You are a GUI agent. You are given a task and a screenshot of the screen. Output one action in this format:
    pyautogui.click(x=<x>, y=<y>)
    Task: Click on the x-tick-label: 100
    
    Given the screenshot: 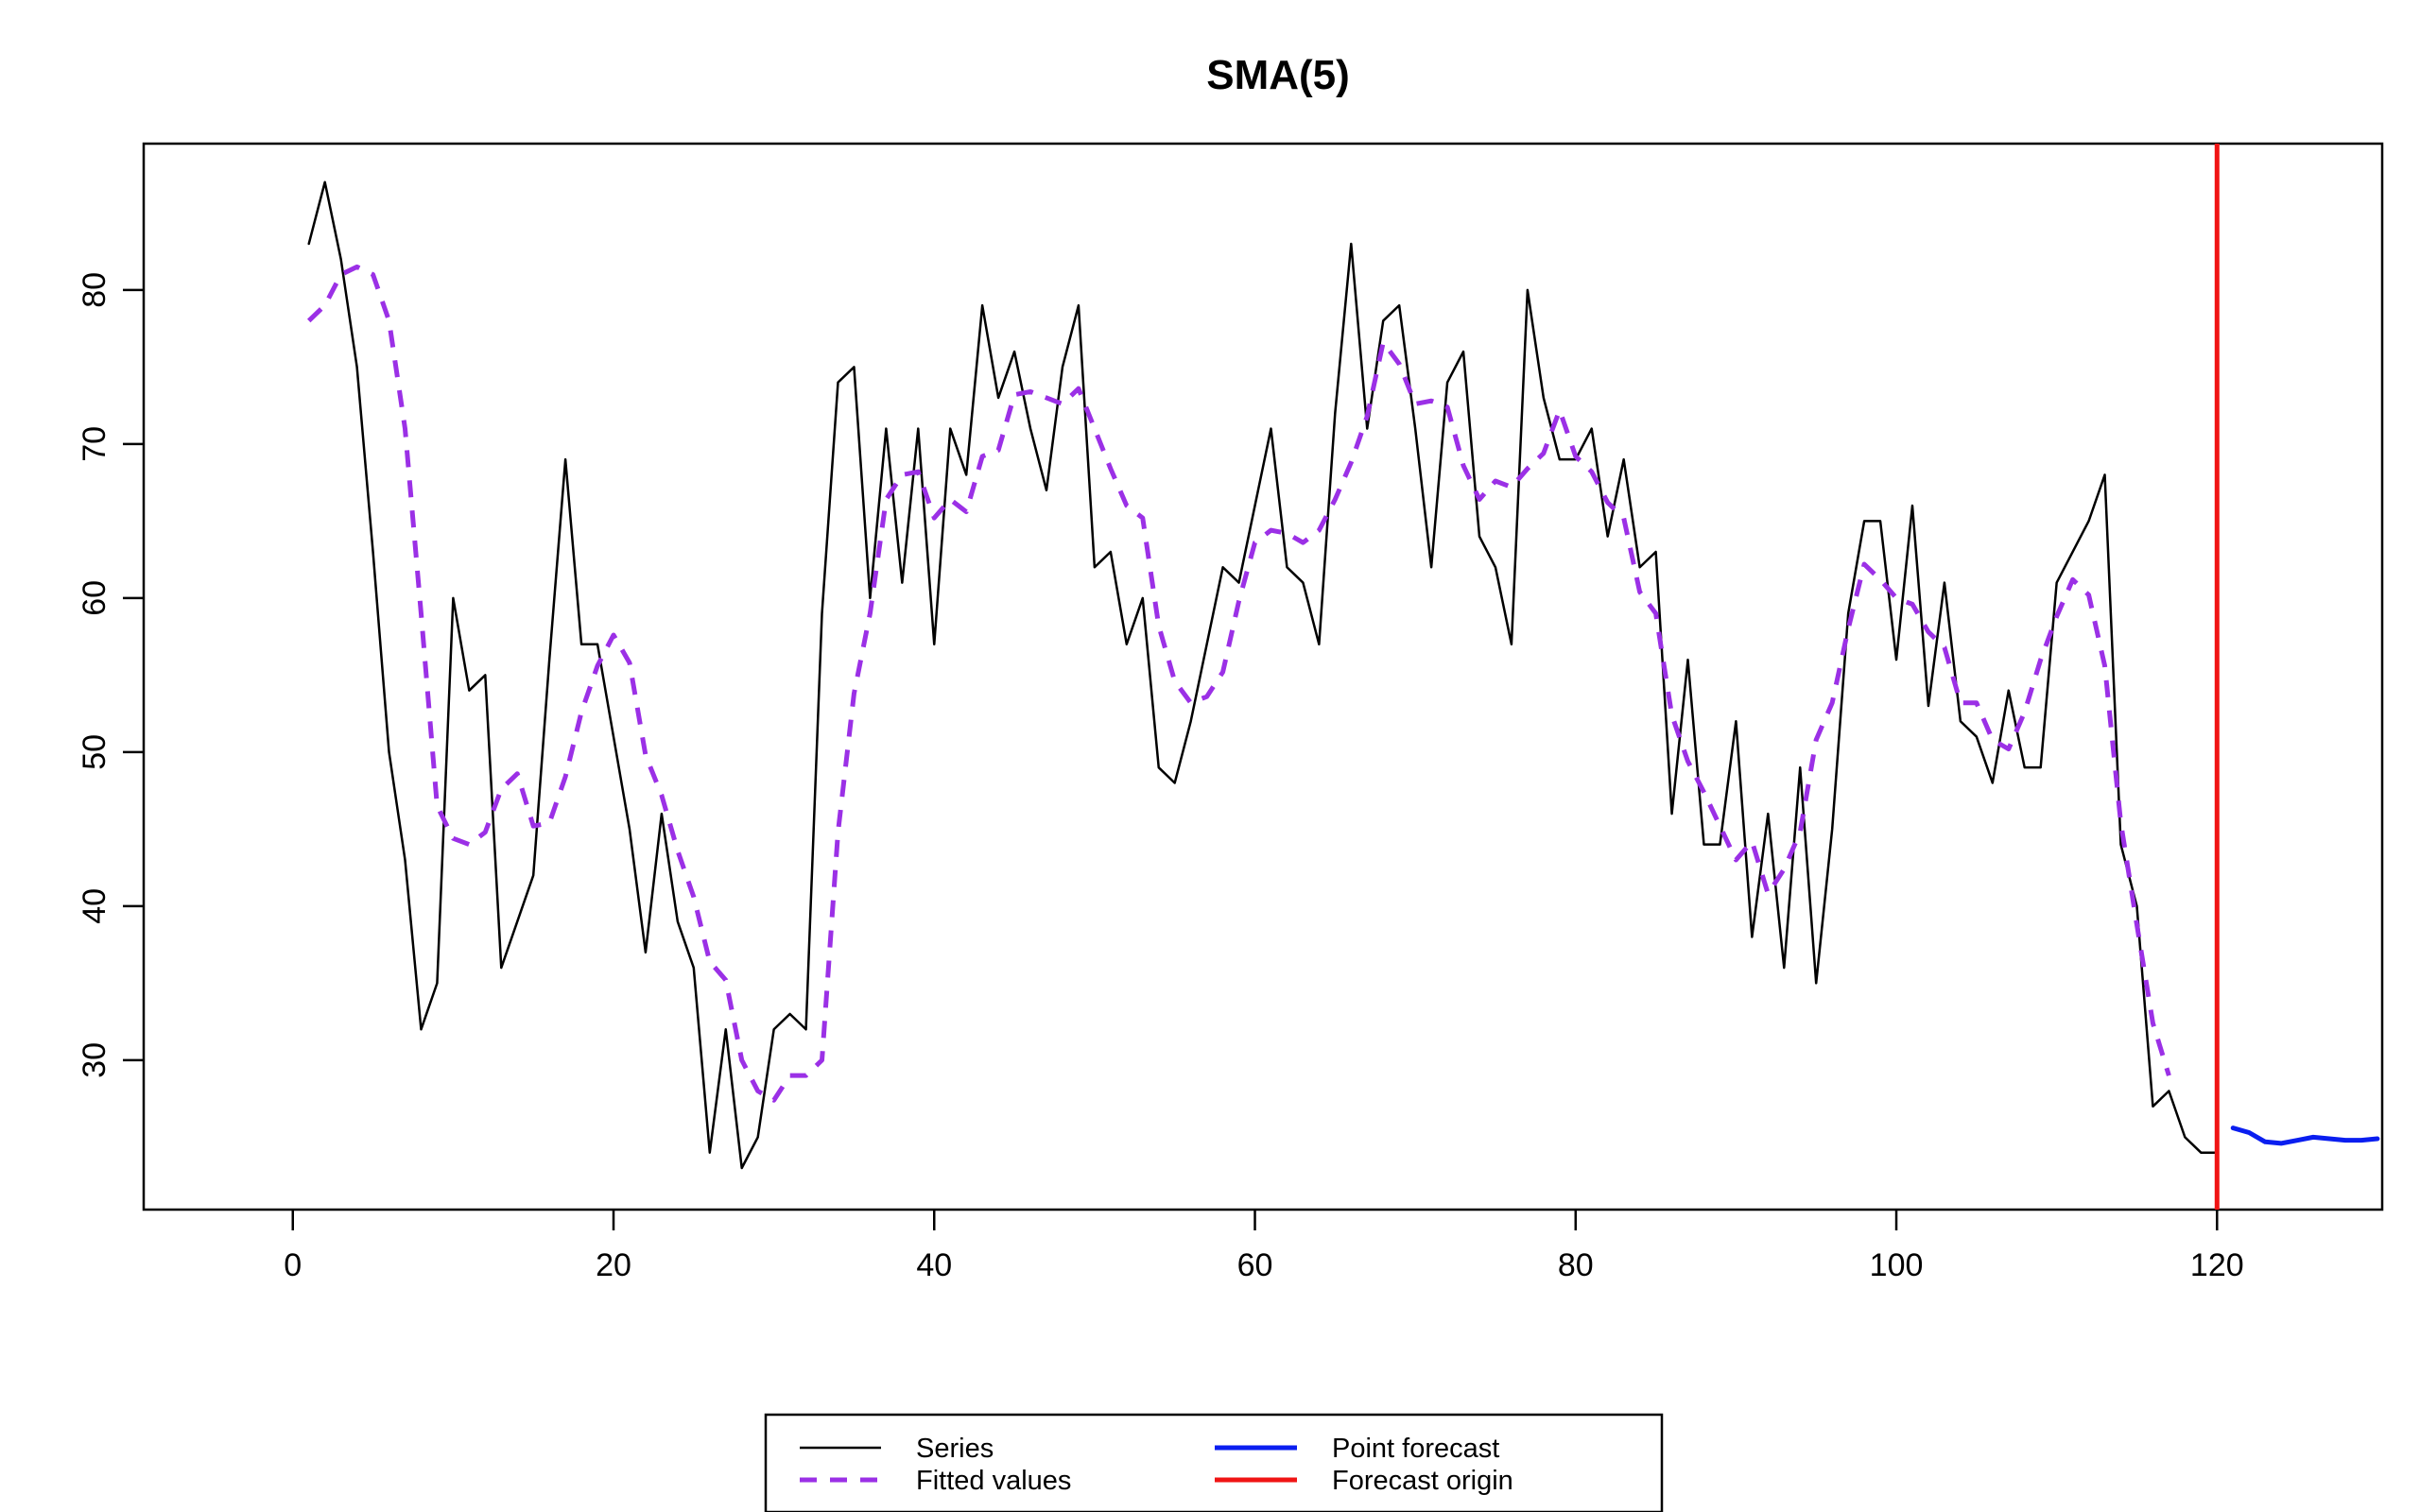 What is the action you would take?
    pyautogui.click(x=1897, y=1265)
    